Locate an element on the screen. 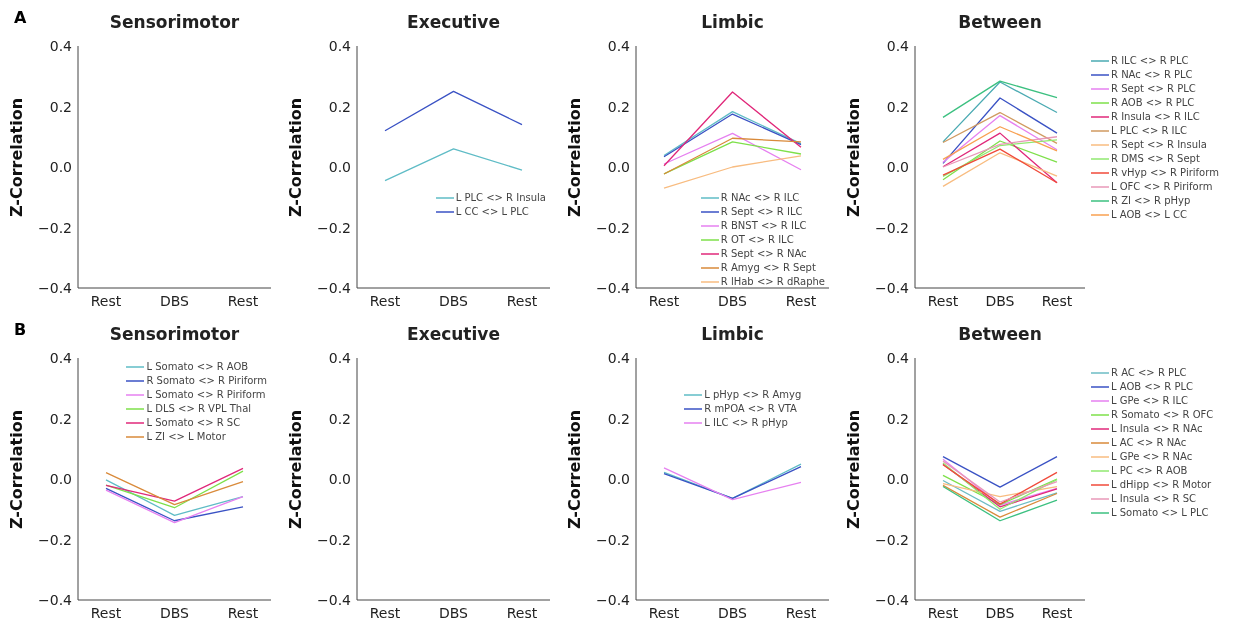  legend-label: L DLS <> R VPL Thal is located at coordinates (199, 409).